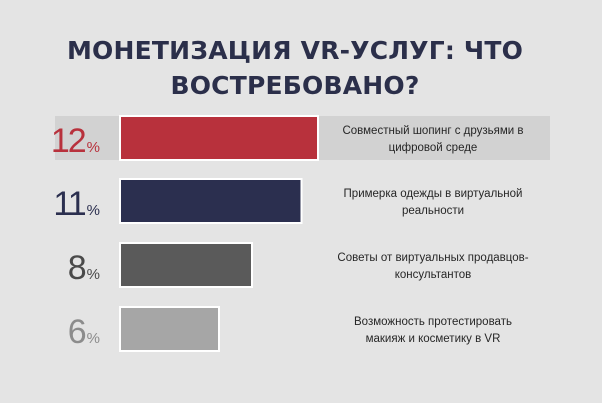 This screenshot has height=403, width=602. What do you see at coordinates (84, 268) in the screenshot?
I see `value-label-3: 8%` at bounding box center [84, 268].